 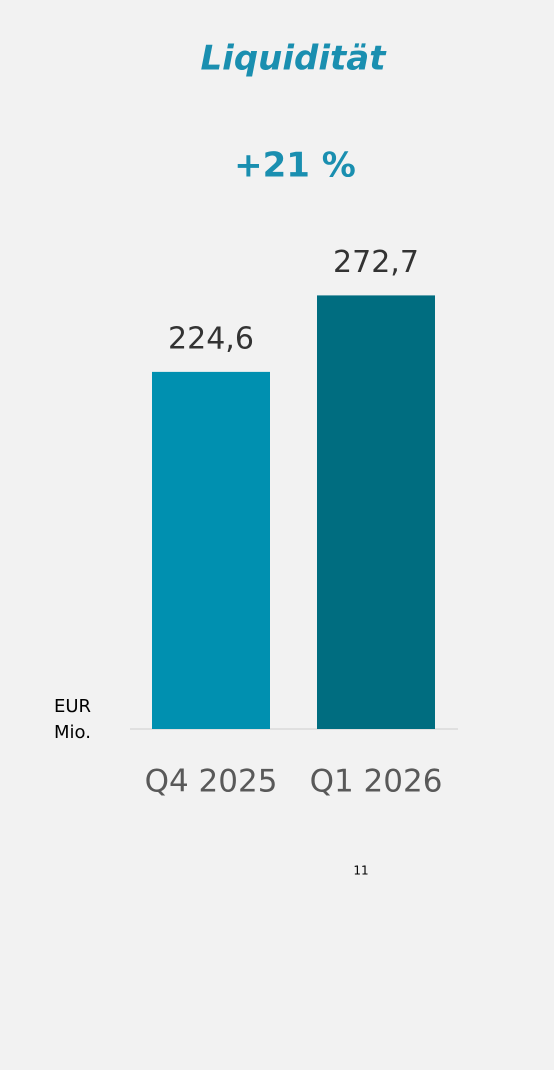 I want to click on page-number: 11, so click(x=360, y=871).